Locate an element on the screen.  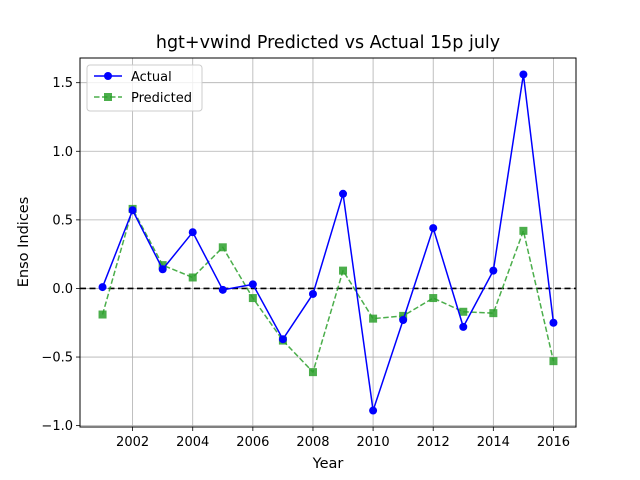
legend: Actual Predicted is located at coordinates (144, 88).